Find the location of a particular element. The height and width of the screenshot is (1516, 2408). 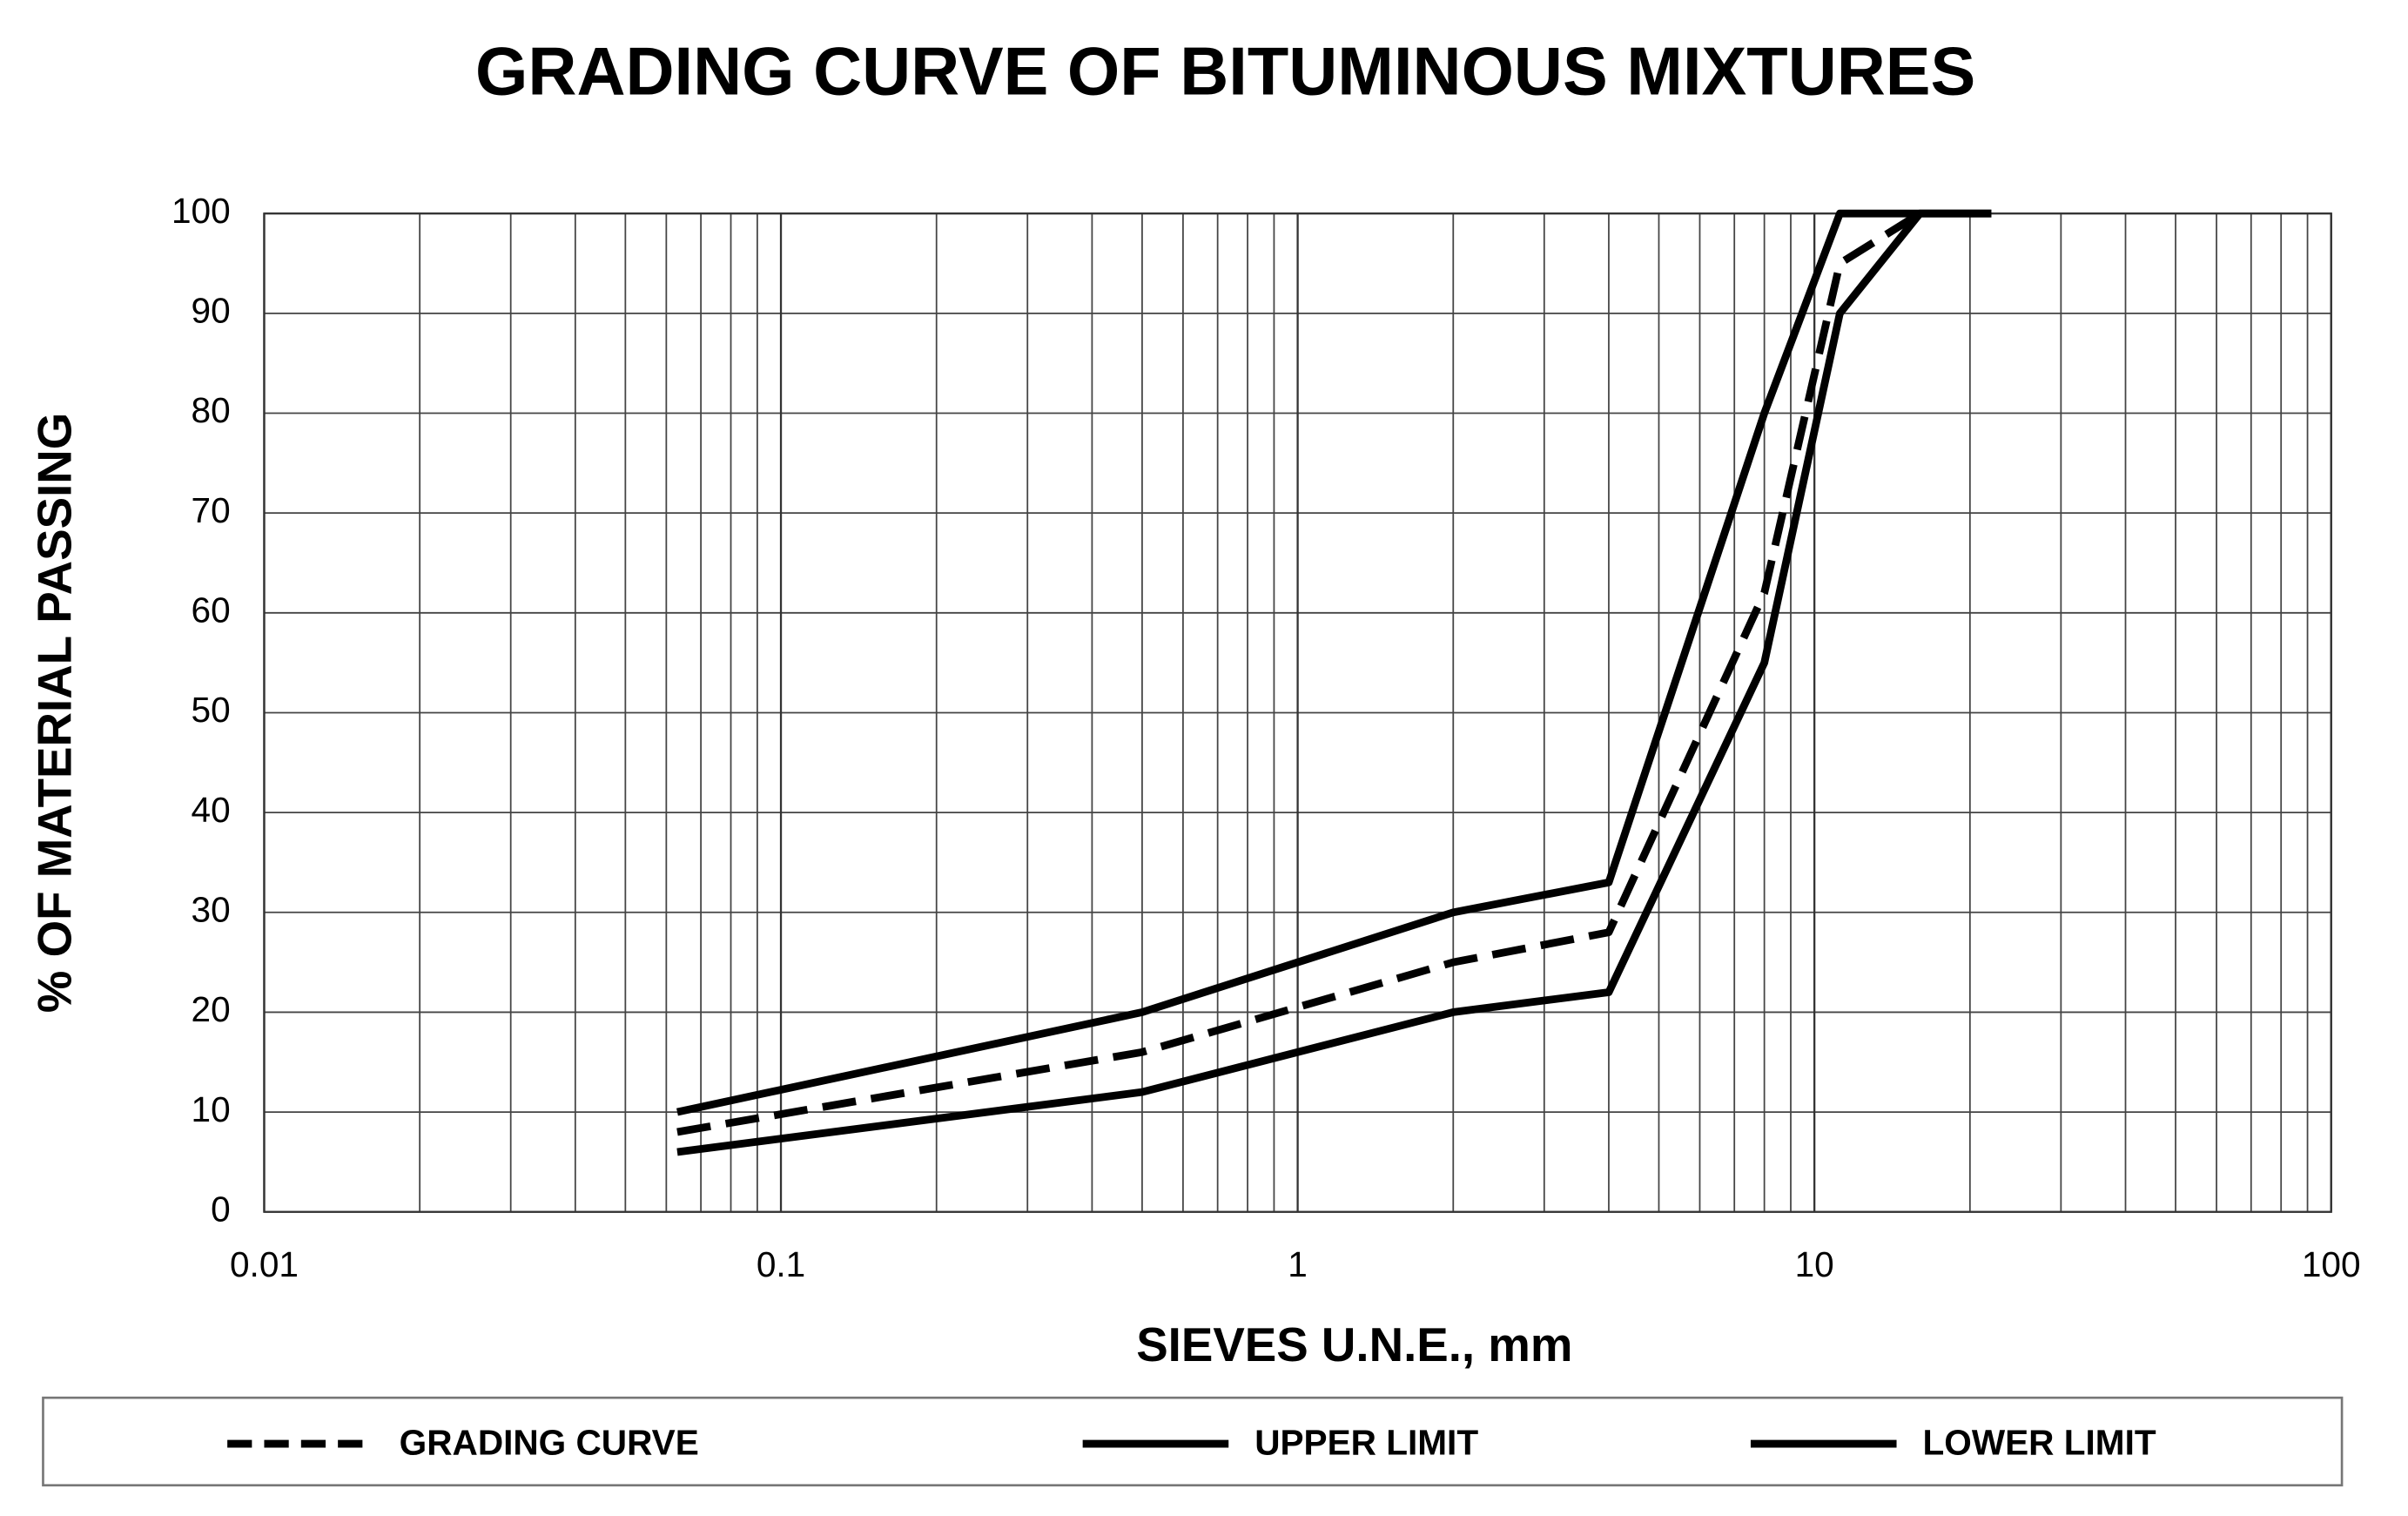

y-tick-label: 90 is located at coordinates (211, 311).